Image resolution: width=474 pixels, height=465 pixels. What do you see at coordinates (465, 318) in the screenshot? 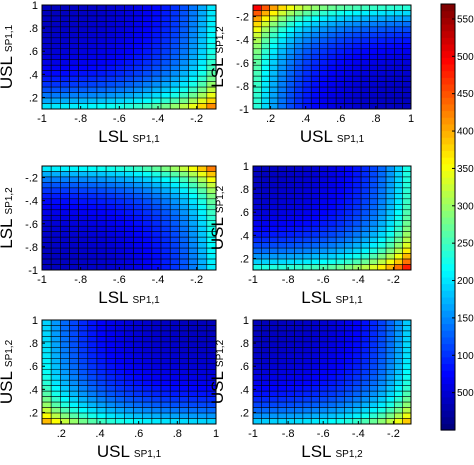
I see `colorbar-tick-label: 1500` at bounding box center [465, 318].